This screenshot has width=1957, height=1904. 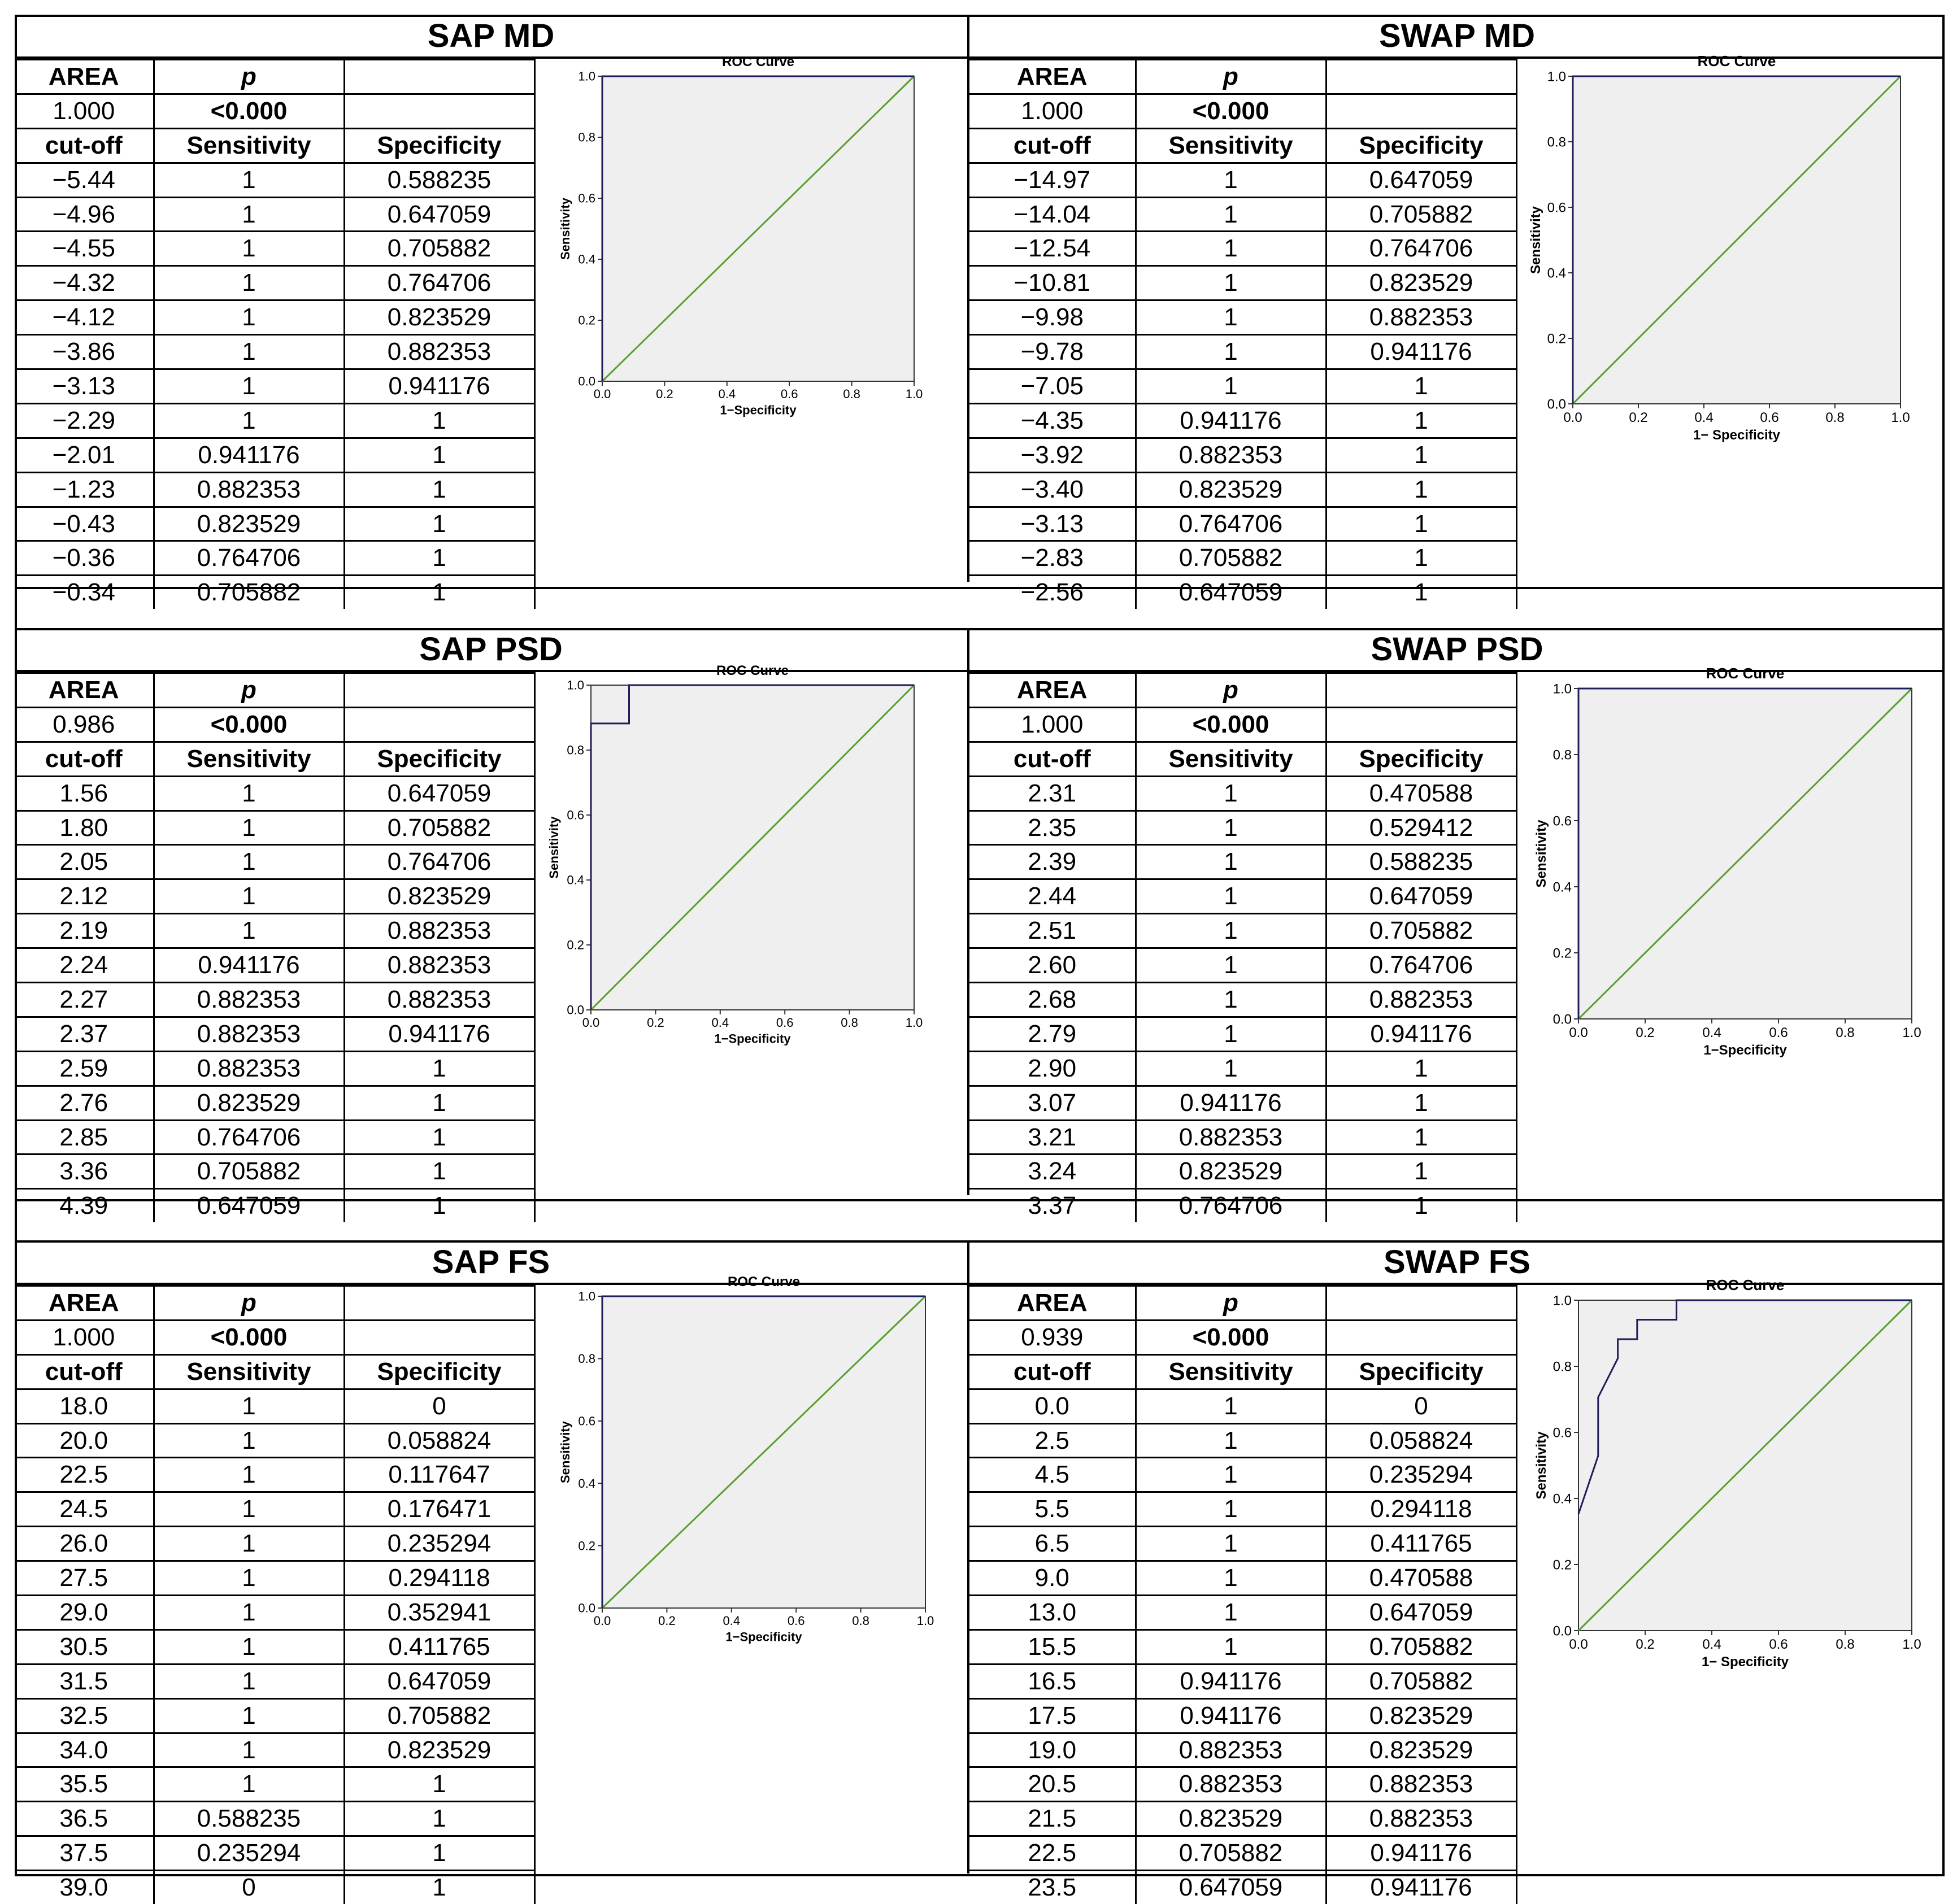 What do you see at coordinates (1053, 1034) in the screenshot?
I see `cutoff-cell: 2.79` at bounding box center [1053, 1034].